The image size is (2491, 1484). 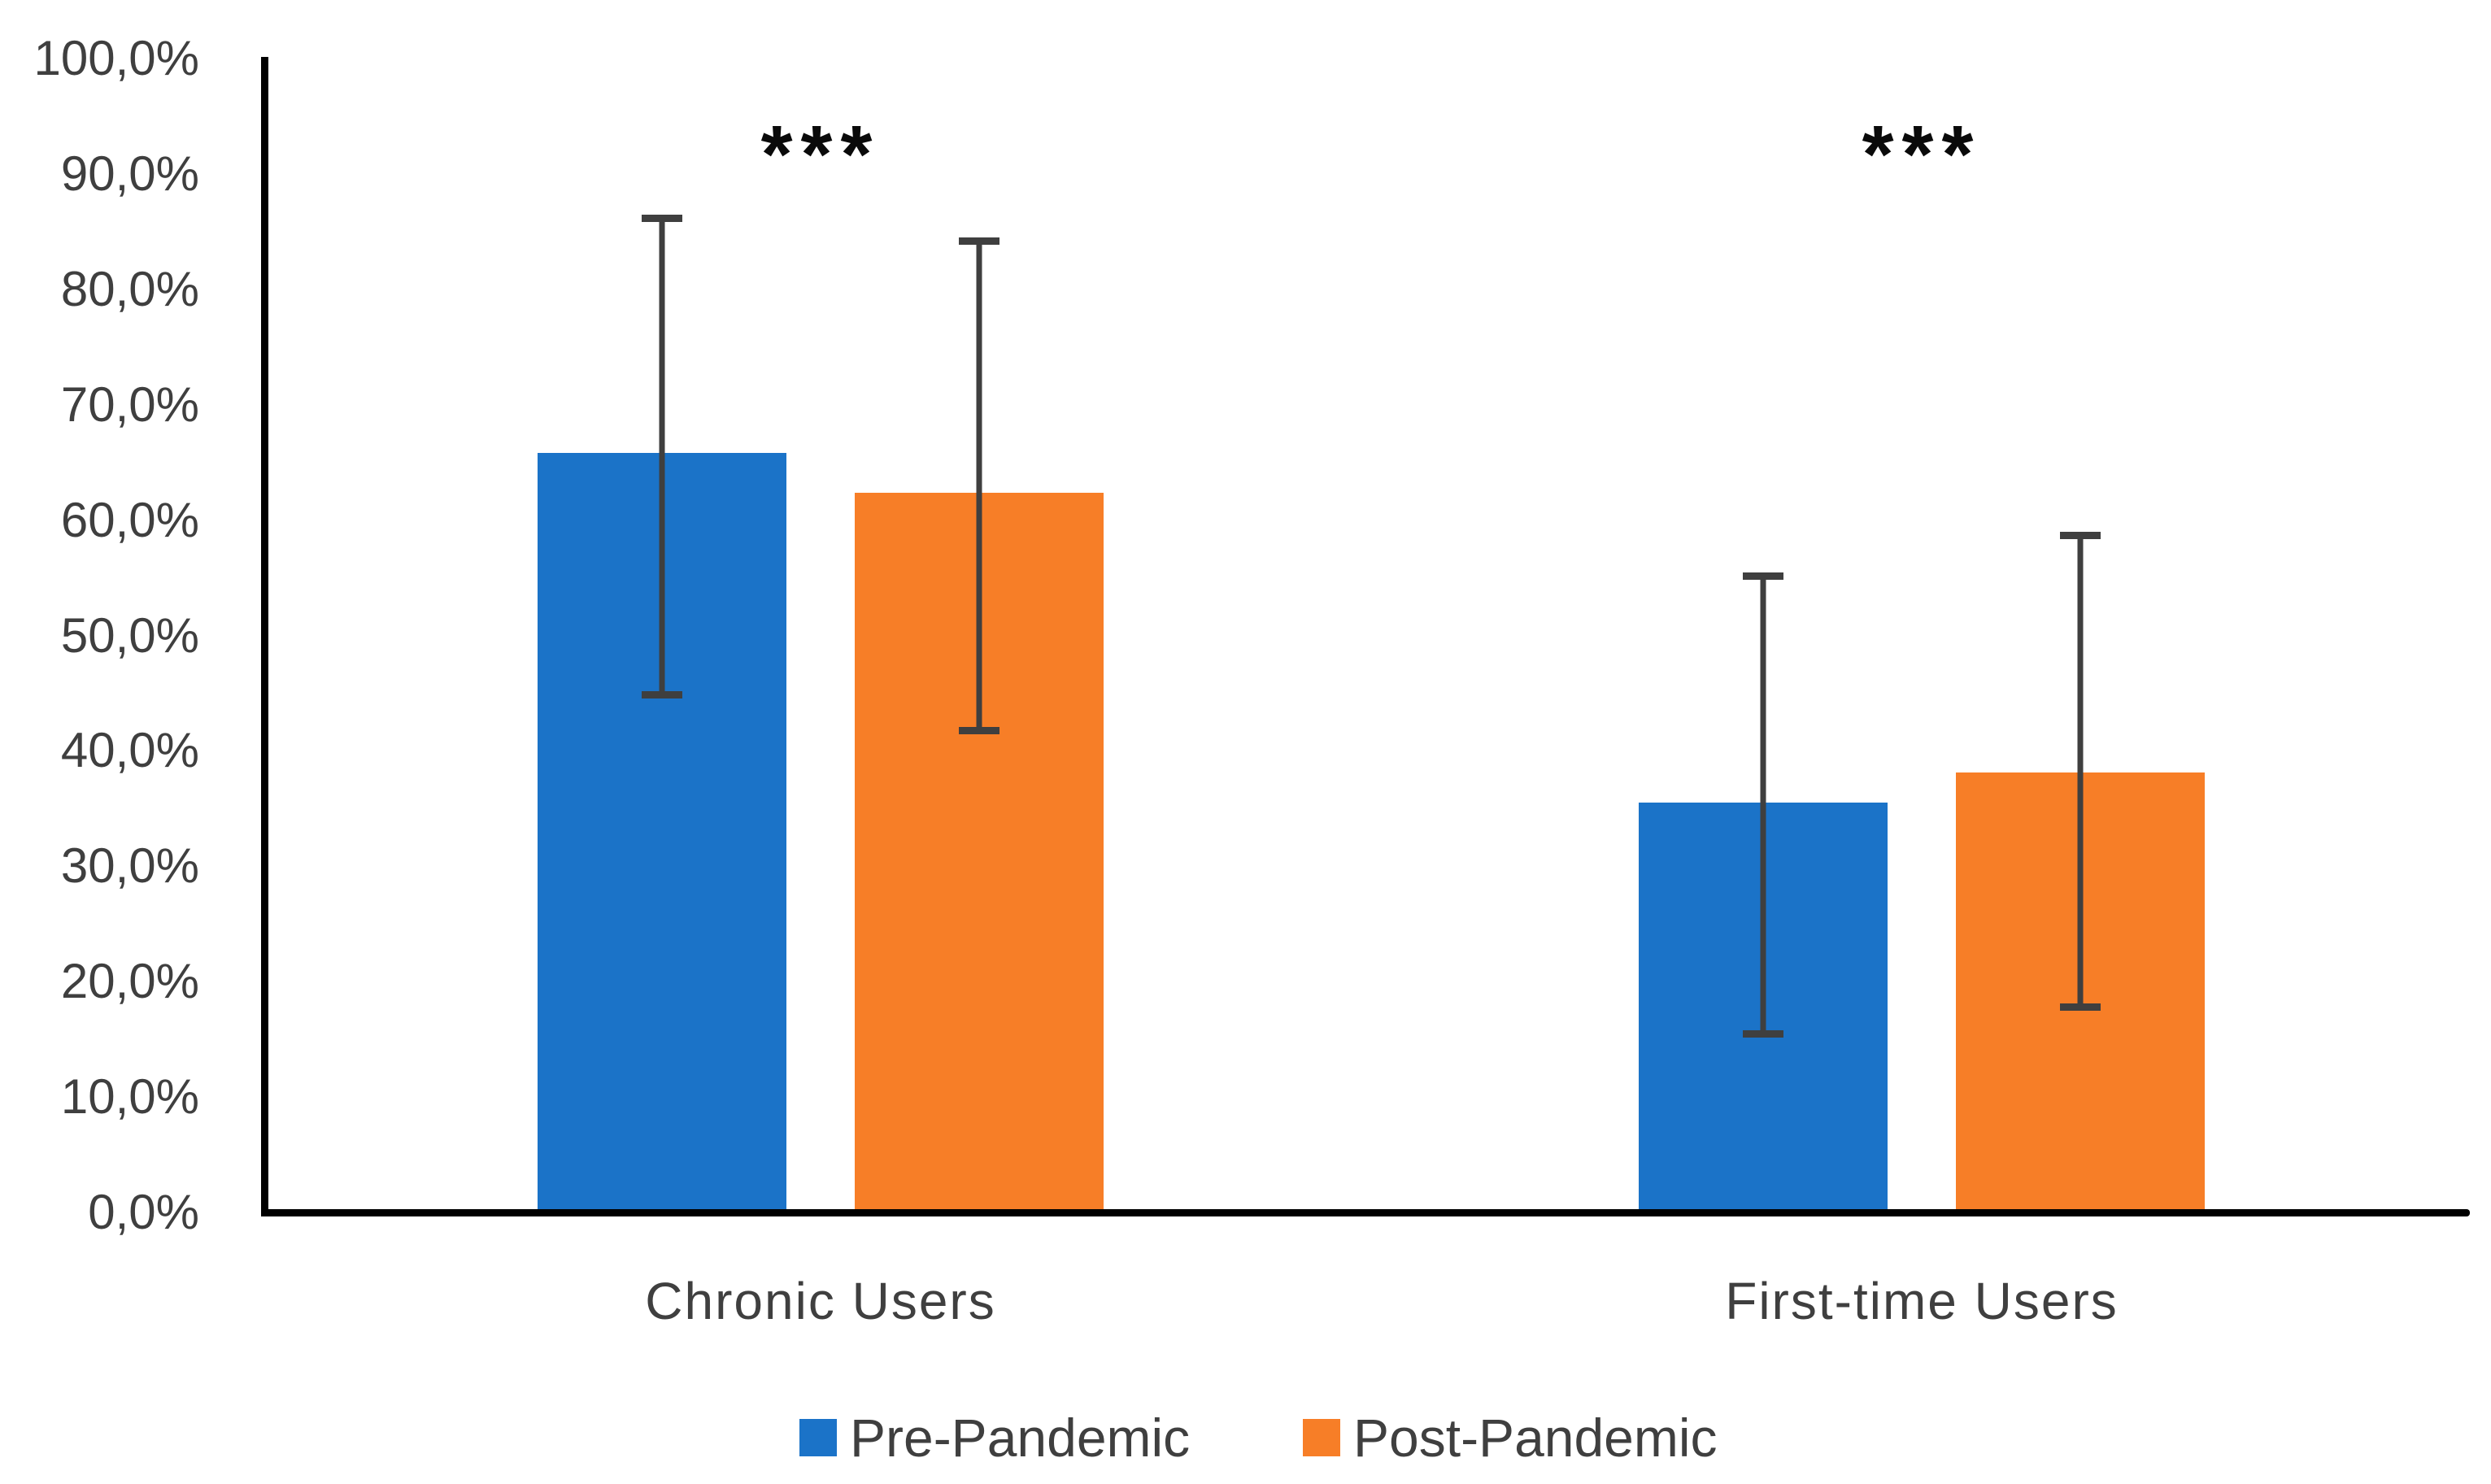 I want to click on y-tick-label-90: 90,0%, so click(x=129, y=173).